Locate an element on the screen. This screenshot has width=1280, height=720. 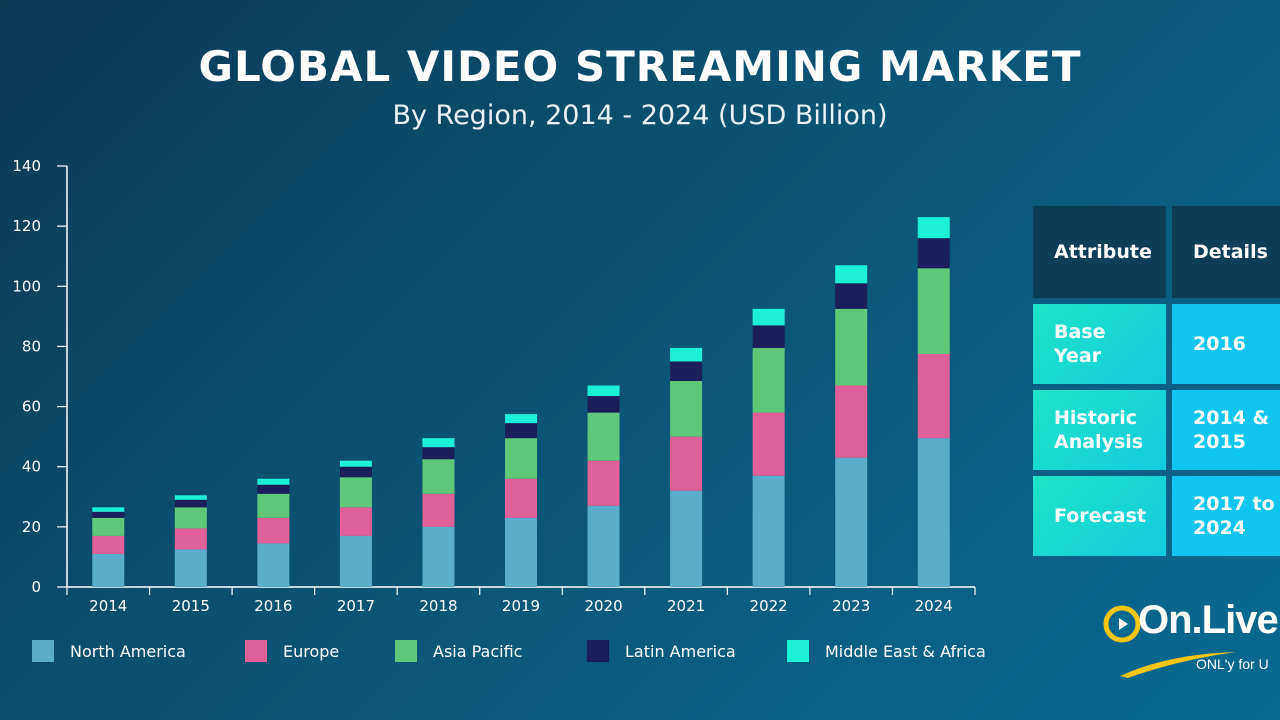
y-tick-label: 140 is located at coordinates (26, 166).